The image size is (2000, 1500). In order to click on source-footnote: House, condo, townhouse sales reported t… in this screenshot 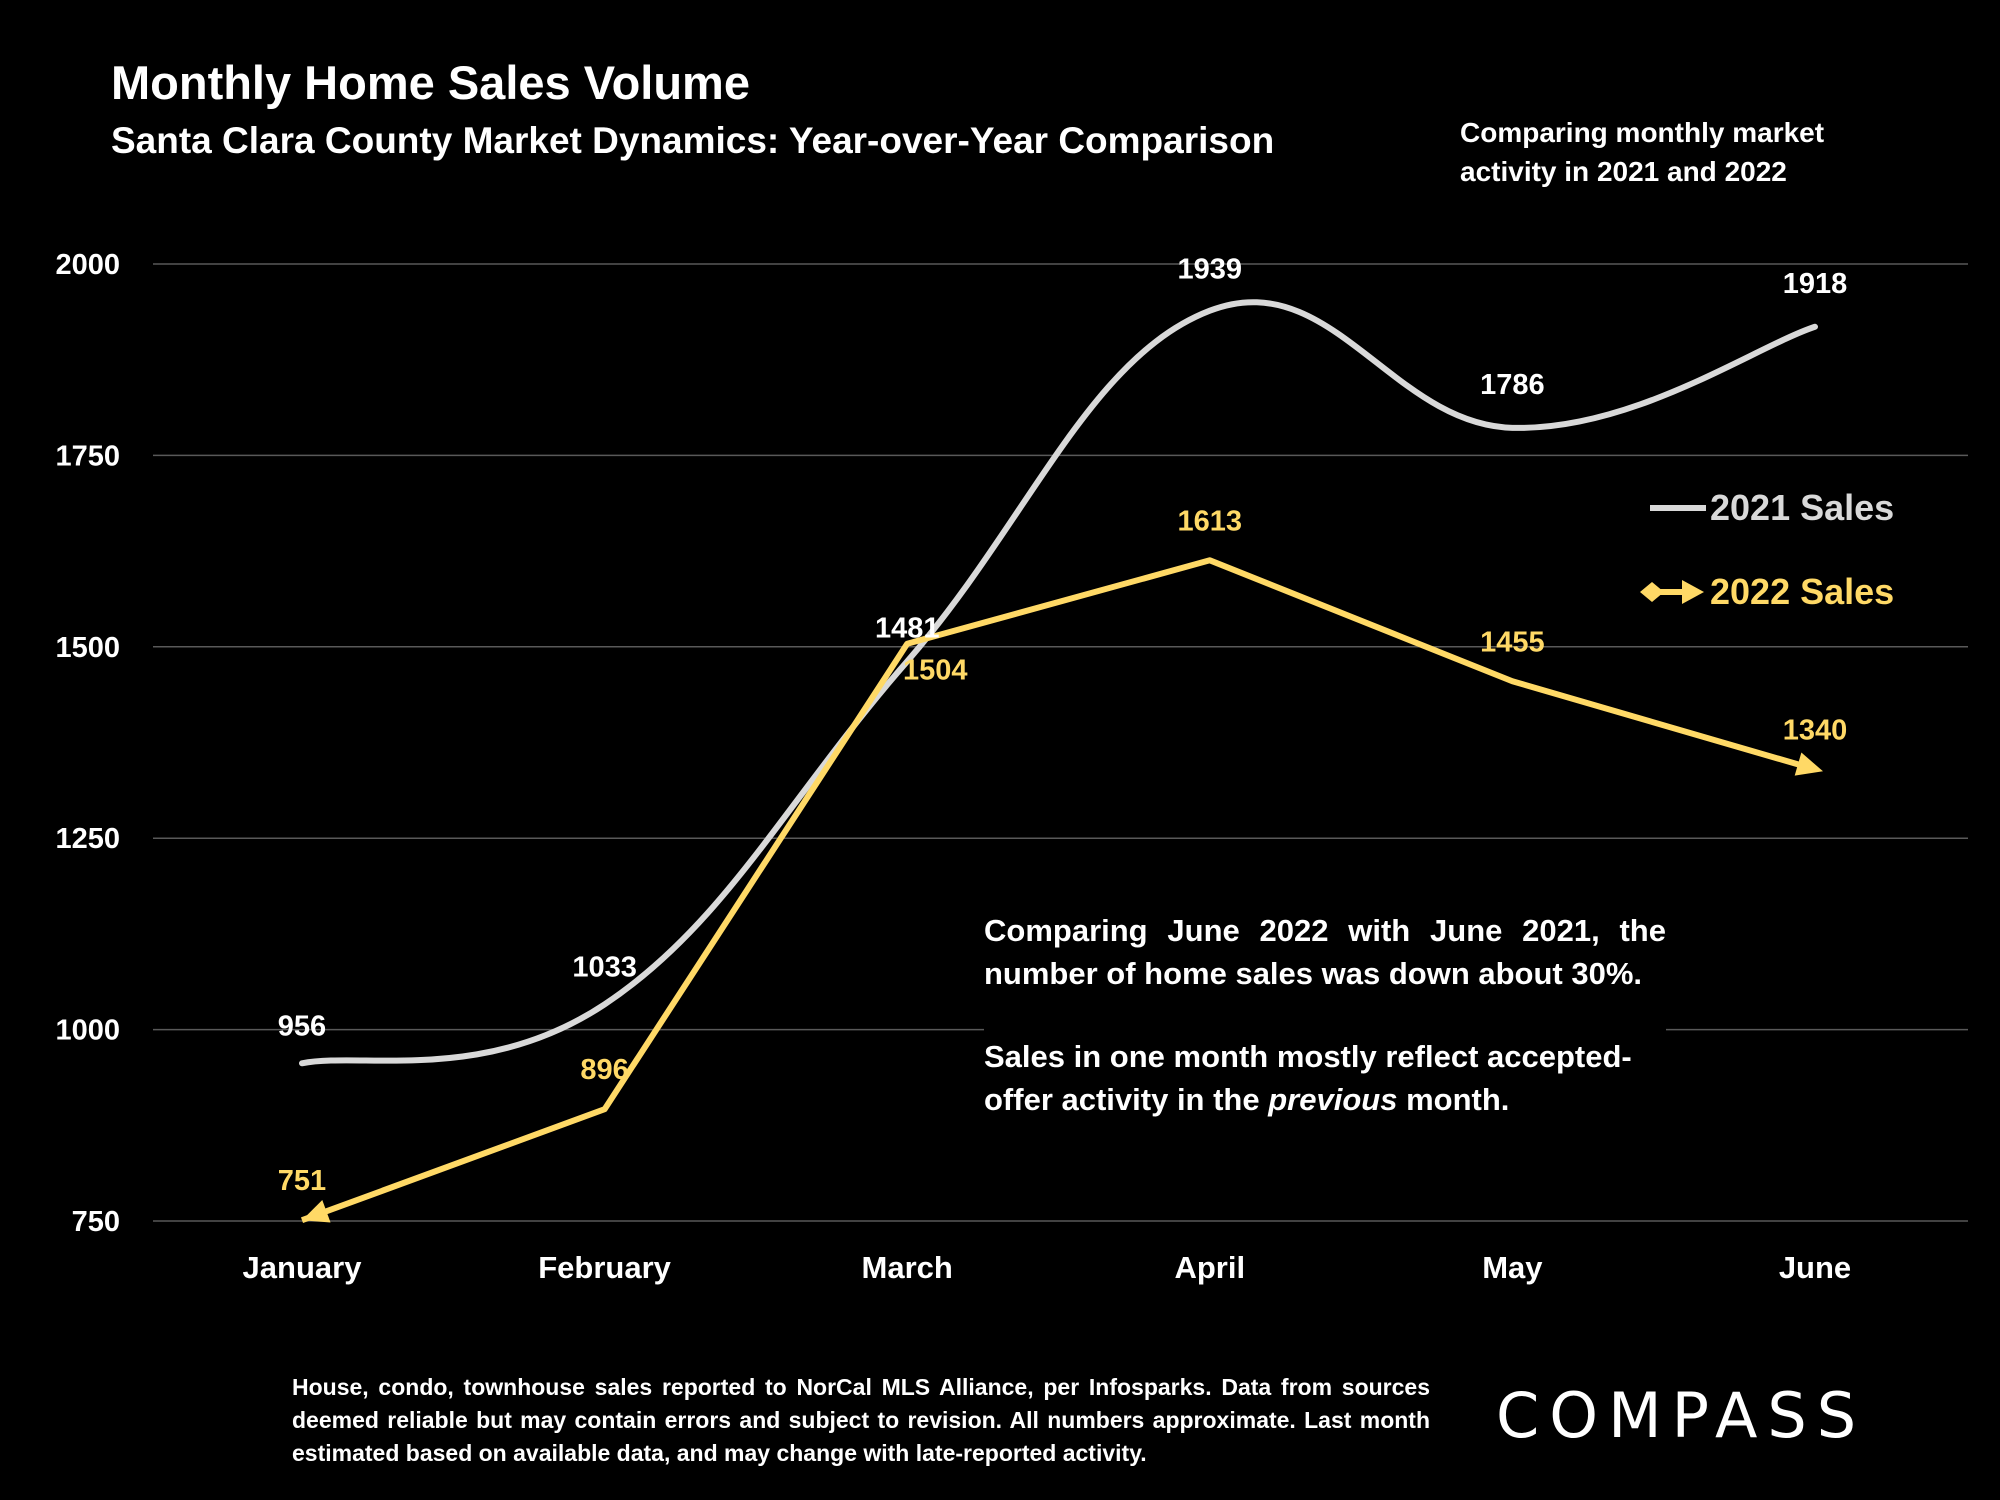, I will do `click(861, 1420)`.